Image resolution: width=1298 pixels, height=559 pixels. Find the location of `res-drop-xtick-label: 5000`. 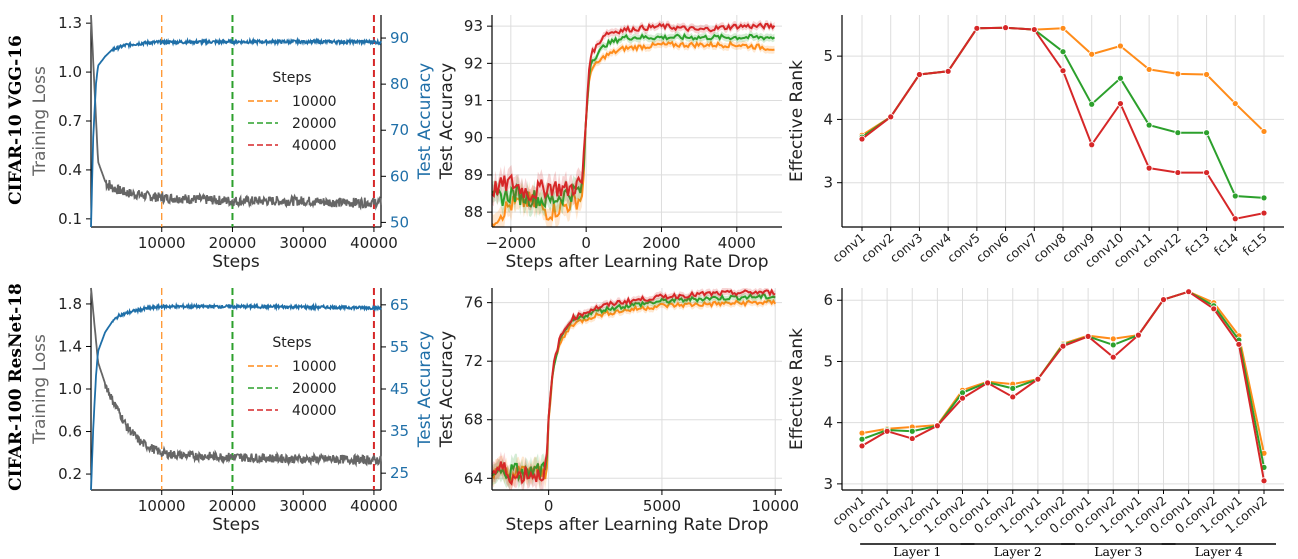

res-drop-xtick-label: 5000 is located at coordinates (662, 506).